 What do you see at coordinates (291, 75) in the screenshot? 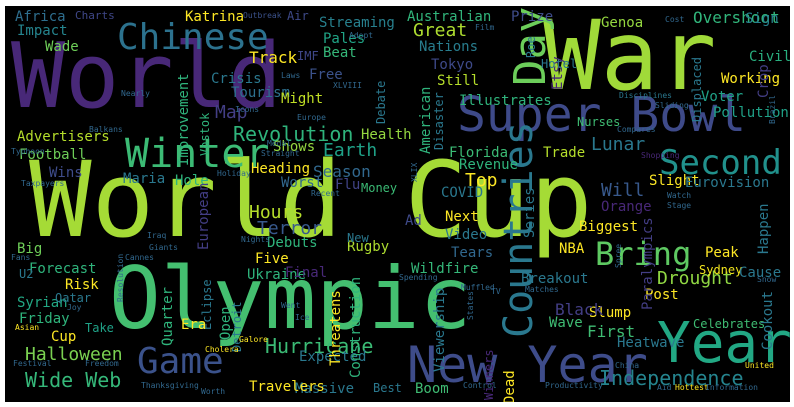
I see `word: Laws` at bounding box center [291, 75].